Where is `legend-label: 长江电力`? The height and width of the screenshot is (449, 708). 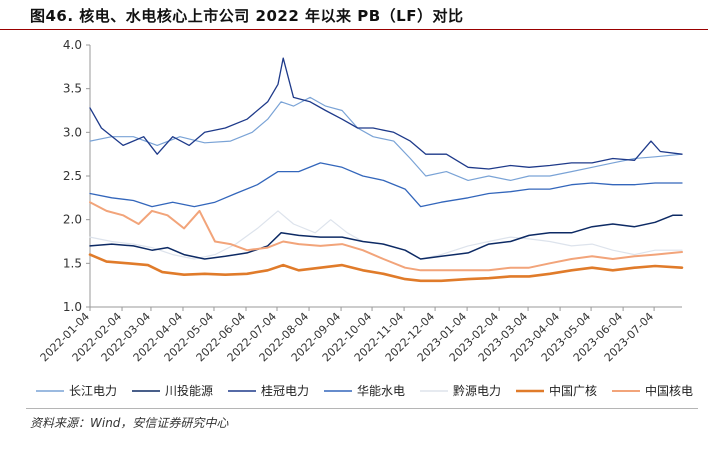 legend-label: 长江电力 is located at coordinates (93, 391).